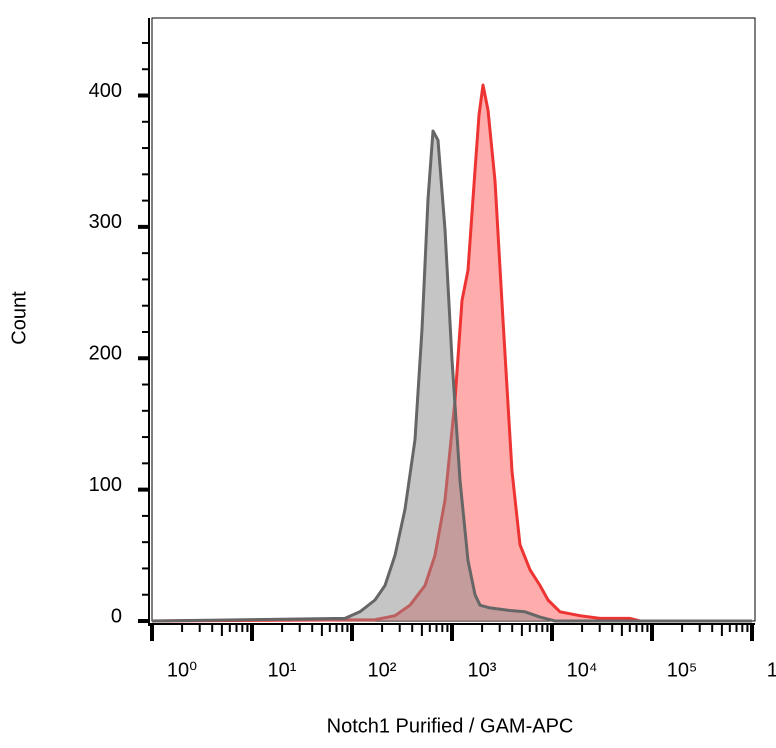 The width and height of the screenshot is (776, 748). Describe the element at coordinates (105, 485) in the screenshot. I see `y-tick-label: 100` at that location.